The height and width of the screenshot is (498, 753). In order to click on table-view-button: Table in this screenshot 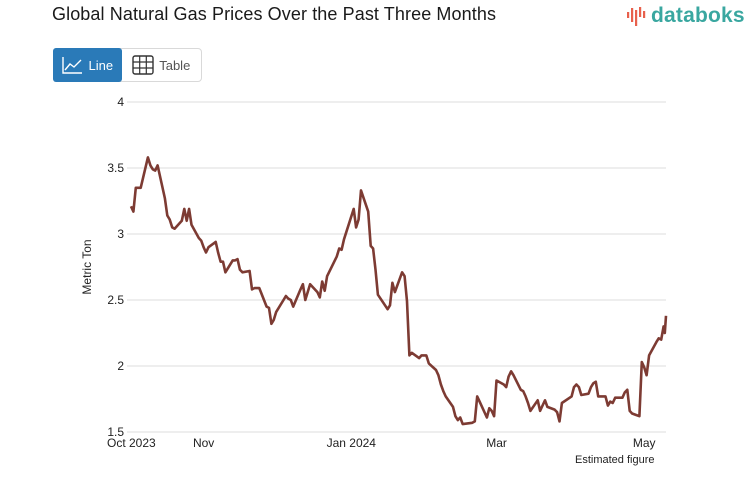, I will do `click(161, 65)`.